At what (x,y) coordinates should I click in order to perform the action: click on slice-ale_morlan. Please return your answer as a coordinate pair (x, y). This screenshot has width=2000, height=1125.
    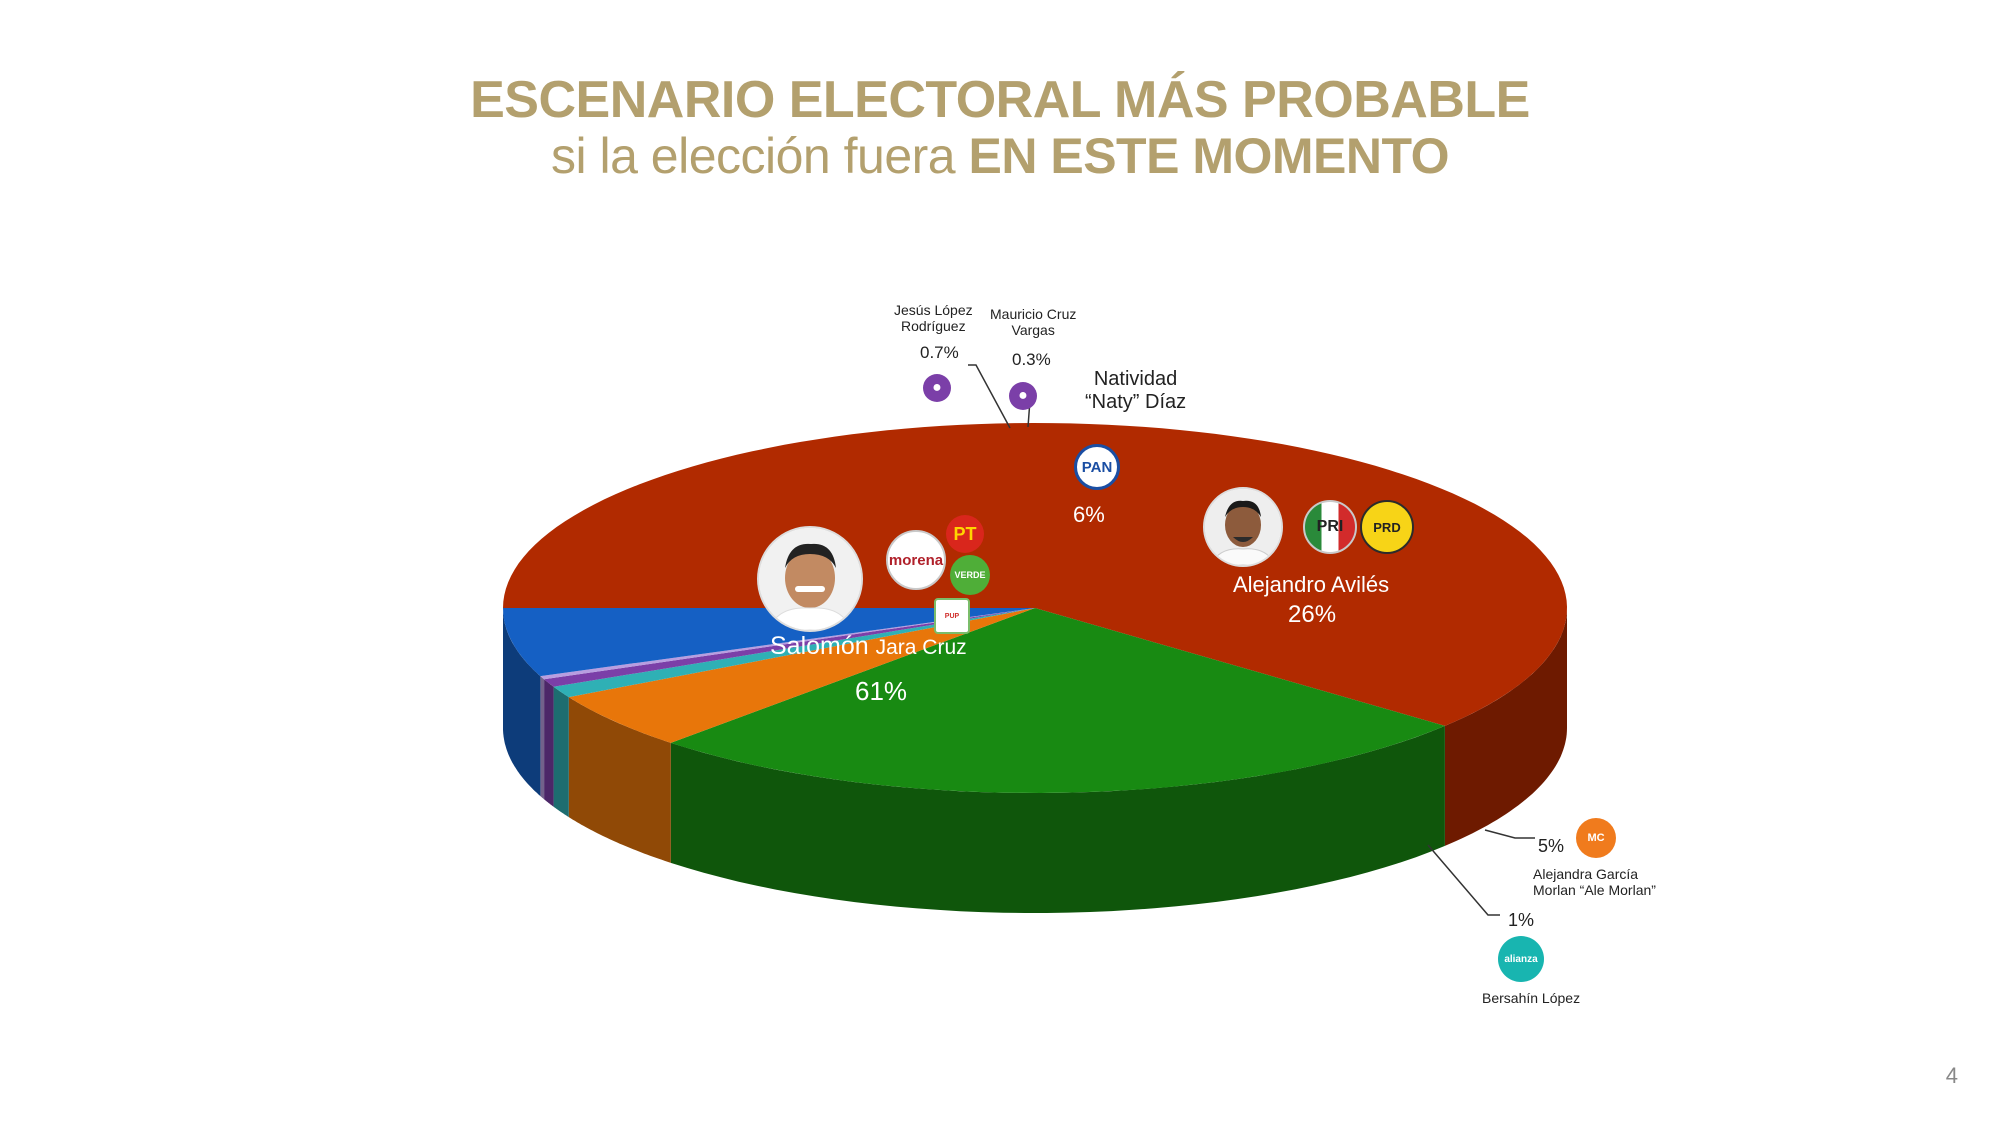
    Looking at the image, I should click on (801, 675).